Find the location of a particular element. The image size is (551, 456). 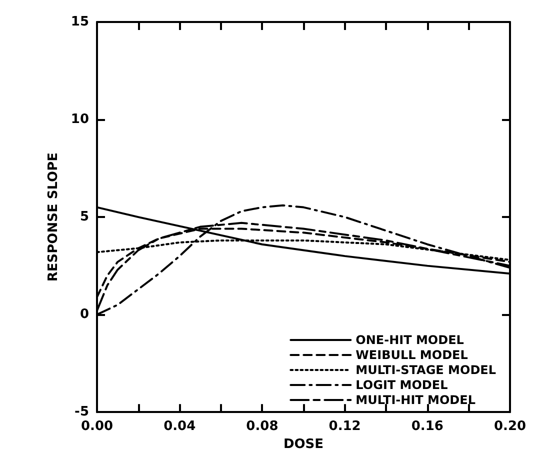

y-axis-title: RESPONSE SLOPE is located at coordinates (54, 217).